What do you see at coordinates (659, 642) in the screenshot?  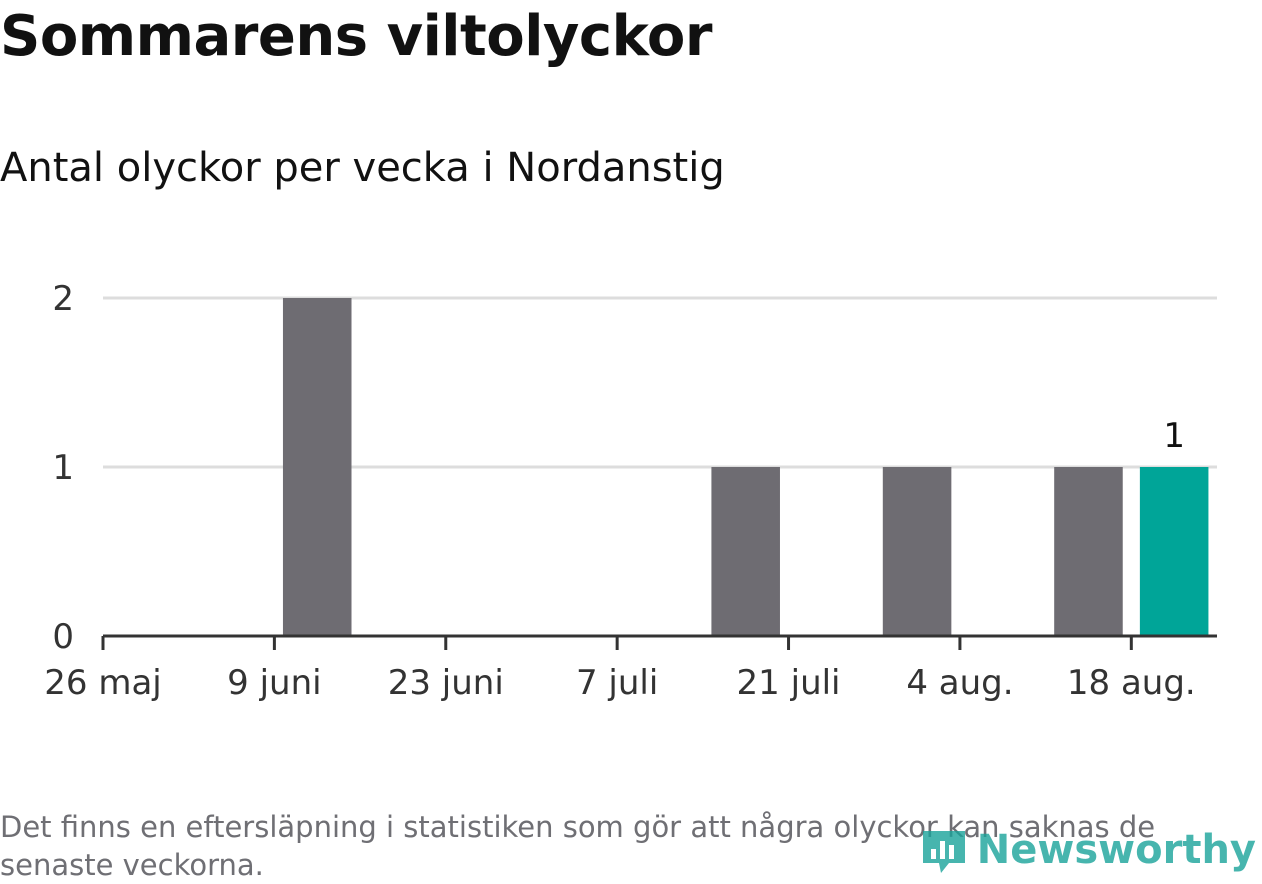 I see `x-axis` at bounding box center [659, 642].